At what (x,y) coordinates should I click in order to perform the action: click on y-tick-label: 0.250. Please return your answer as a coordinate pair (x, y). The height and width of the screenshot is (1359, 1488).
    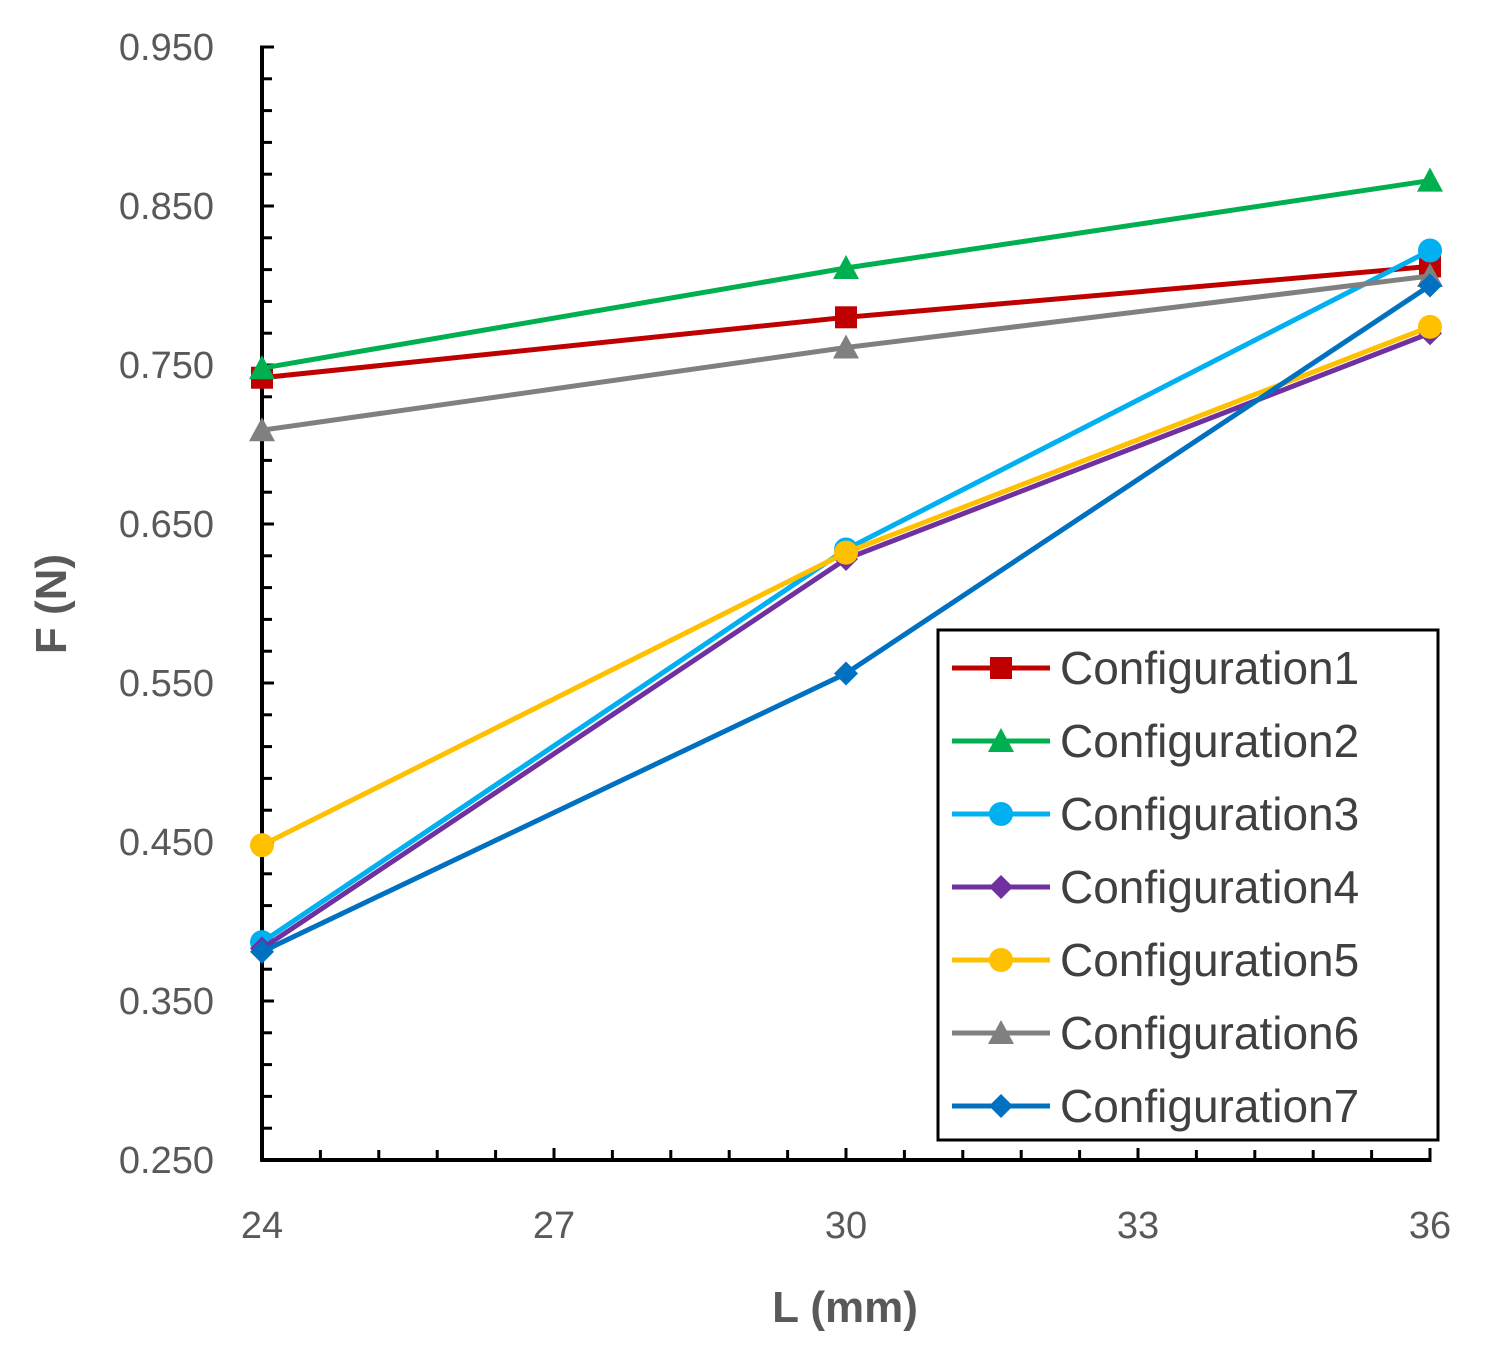
    Looking at the image, I should click on (166, 1161).